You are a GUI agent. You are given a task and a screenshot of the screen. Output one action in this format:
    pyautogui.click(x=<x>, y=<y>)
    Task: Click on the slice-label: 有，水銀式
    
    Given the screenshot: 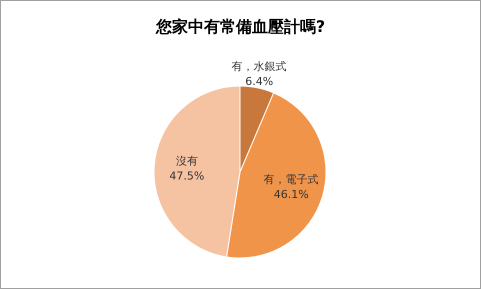 What is the action you would take?
    pyautogui.click(x=259, y=67)
    